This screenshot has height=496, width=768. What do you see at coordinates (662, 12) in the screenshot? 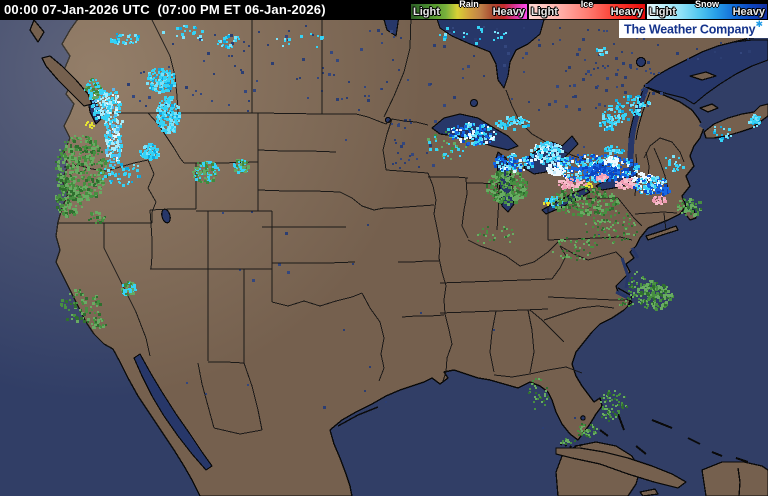
I see `snow-light-label: Light` at bounding box center [662, 12].